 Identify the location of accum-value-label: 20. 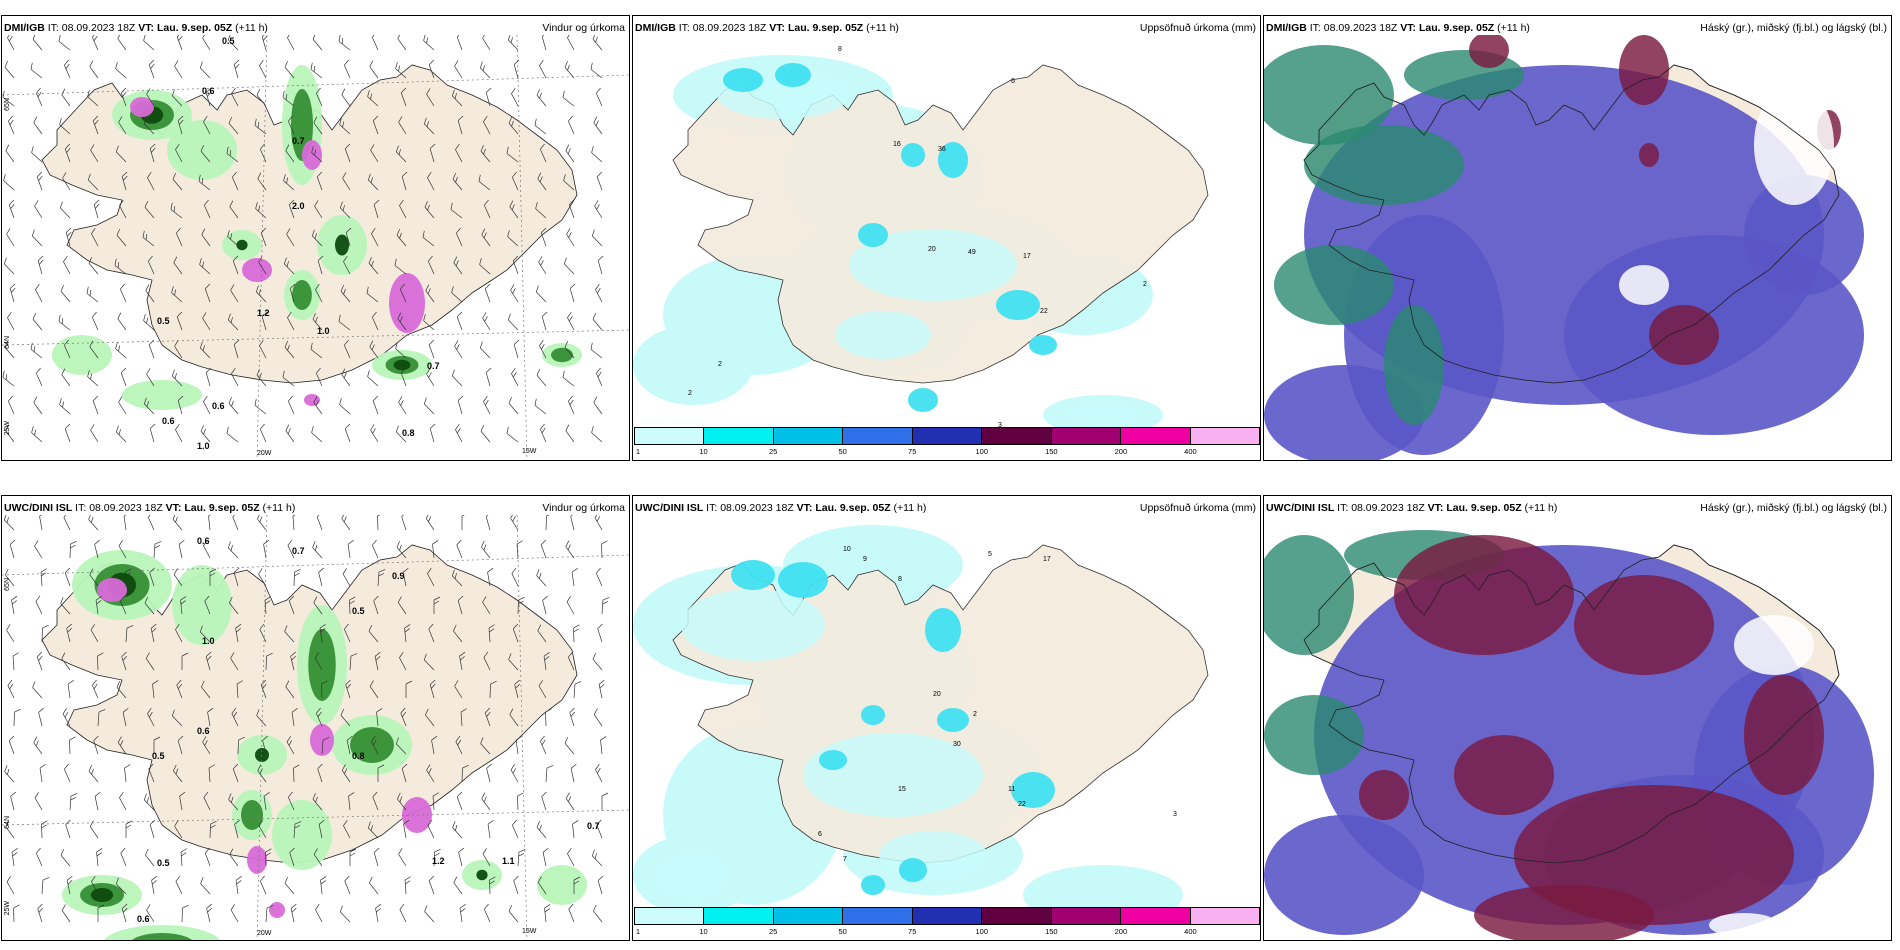
(937, 694).